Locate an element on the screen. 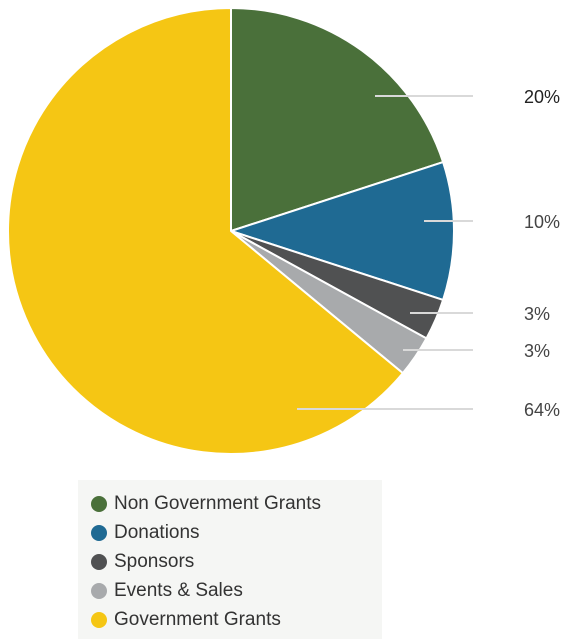 The image size is (564, 639). percentage-labels: 20% 10% 3% 3% 64% is located at coordinates (542, 253).